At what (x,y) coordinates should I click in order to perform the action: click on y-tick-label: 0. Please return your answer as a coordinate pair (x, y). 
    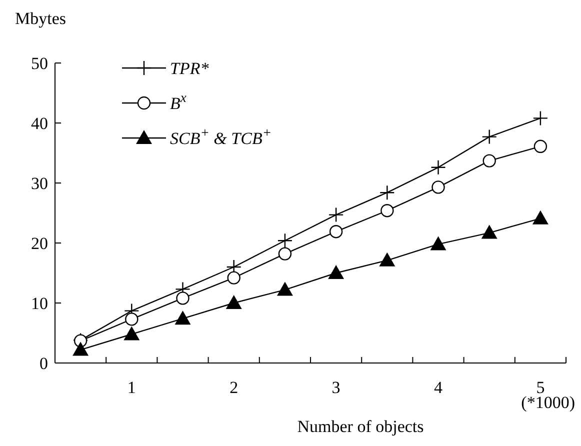
    Looking at the image, I should click on (44, 363).